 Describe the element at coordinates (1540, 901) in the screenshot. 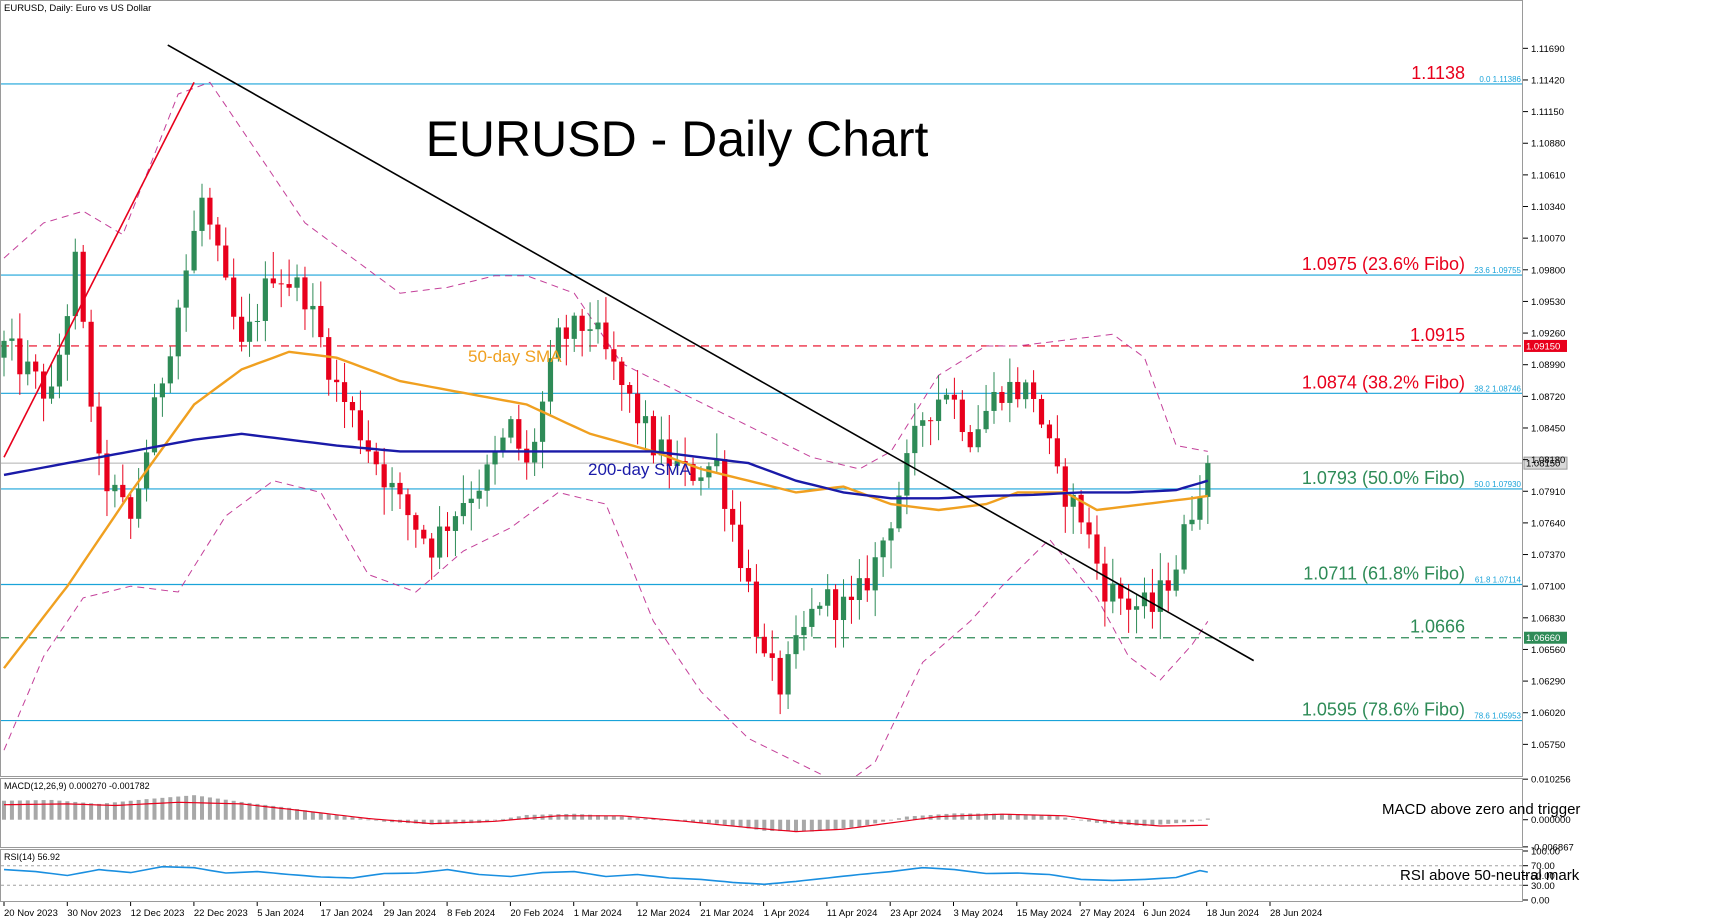

I see `rsi-tick-label: 0.00` at that location.